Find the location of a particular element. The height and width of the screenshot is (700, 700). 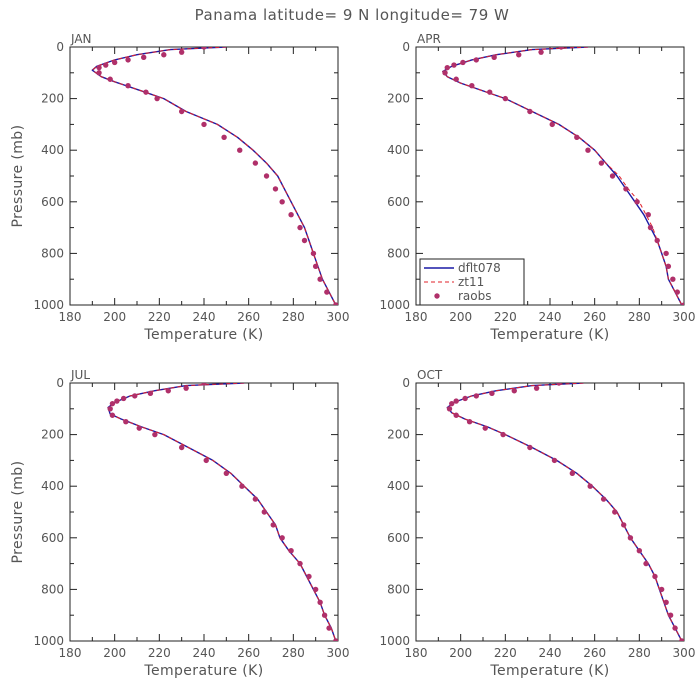

legend-label-zt11: zt11 is located at coordinates (471, 282).